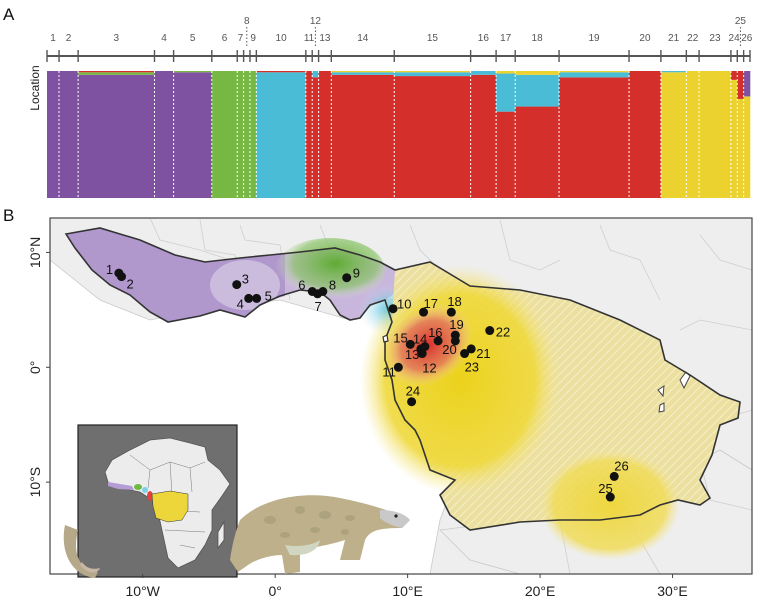  What do you see at coordinates (35, 482) in the screenshot?
I see `y-axis-tick-label: 10°S` at bounding box center [35, 482].